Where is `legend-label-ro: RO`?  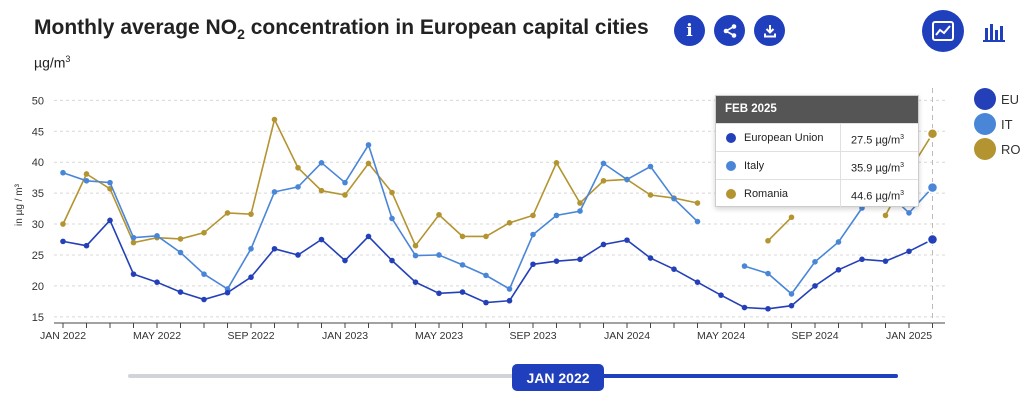
legend-label-ro: RO is located at coordinates (1011, 149).